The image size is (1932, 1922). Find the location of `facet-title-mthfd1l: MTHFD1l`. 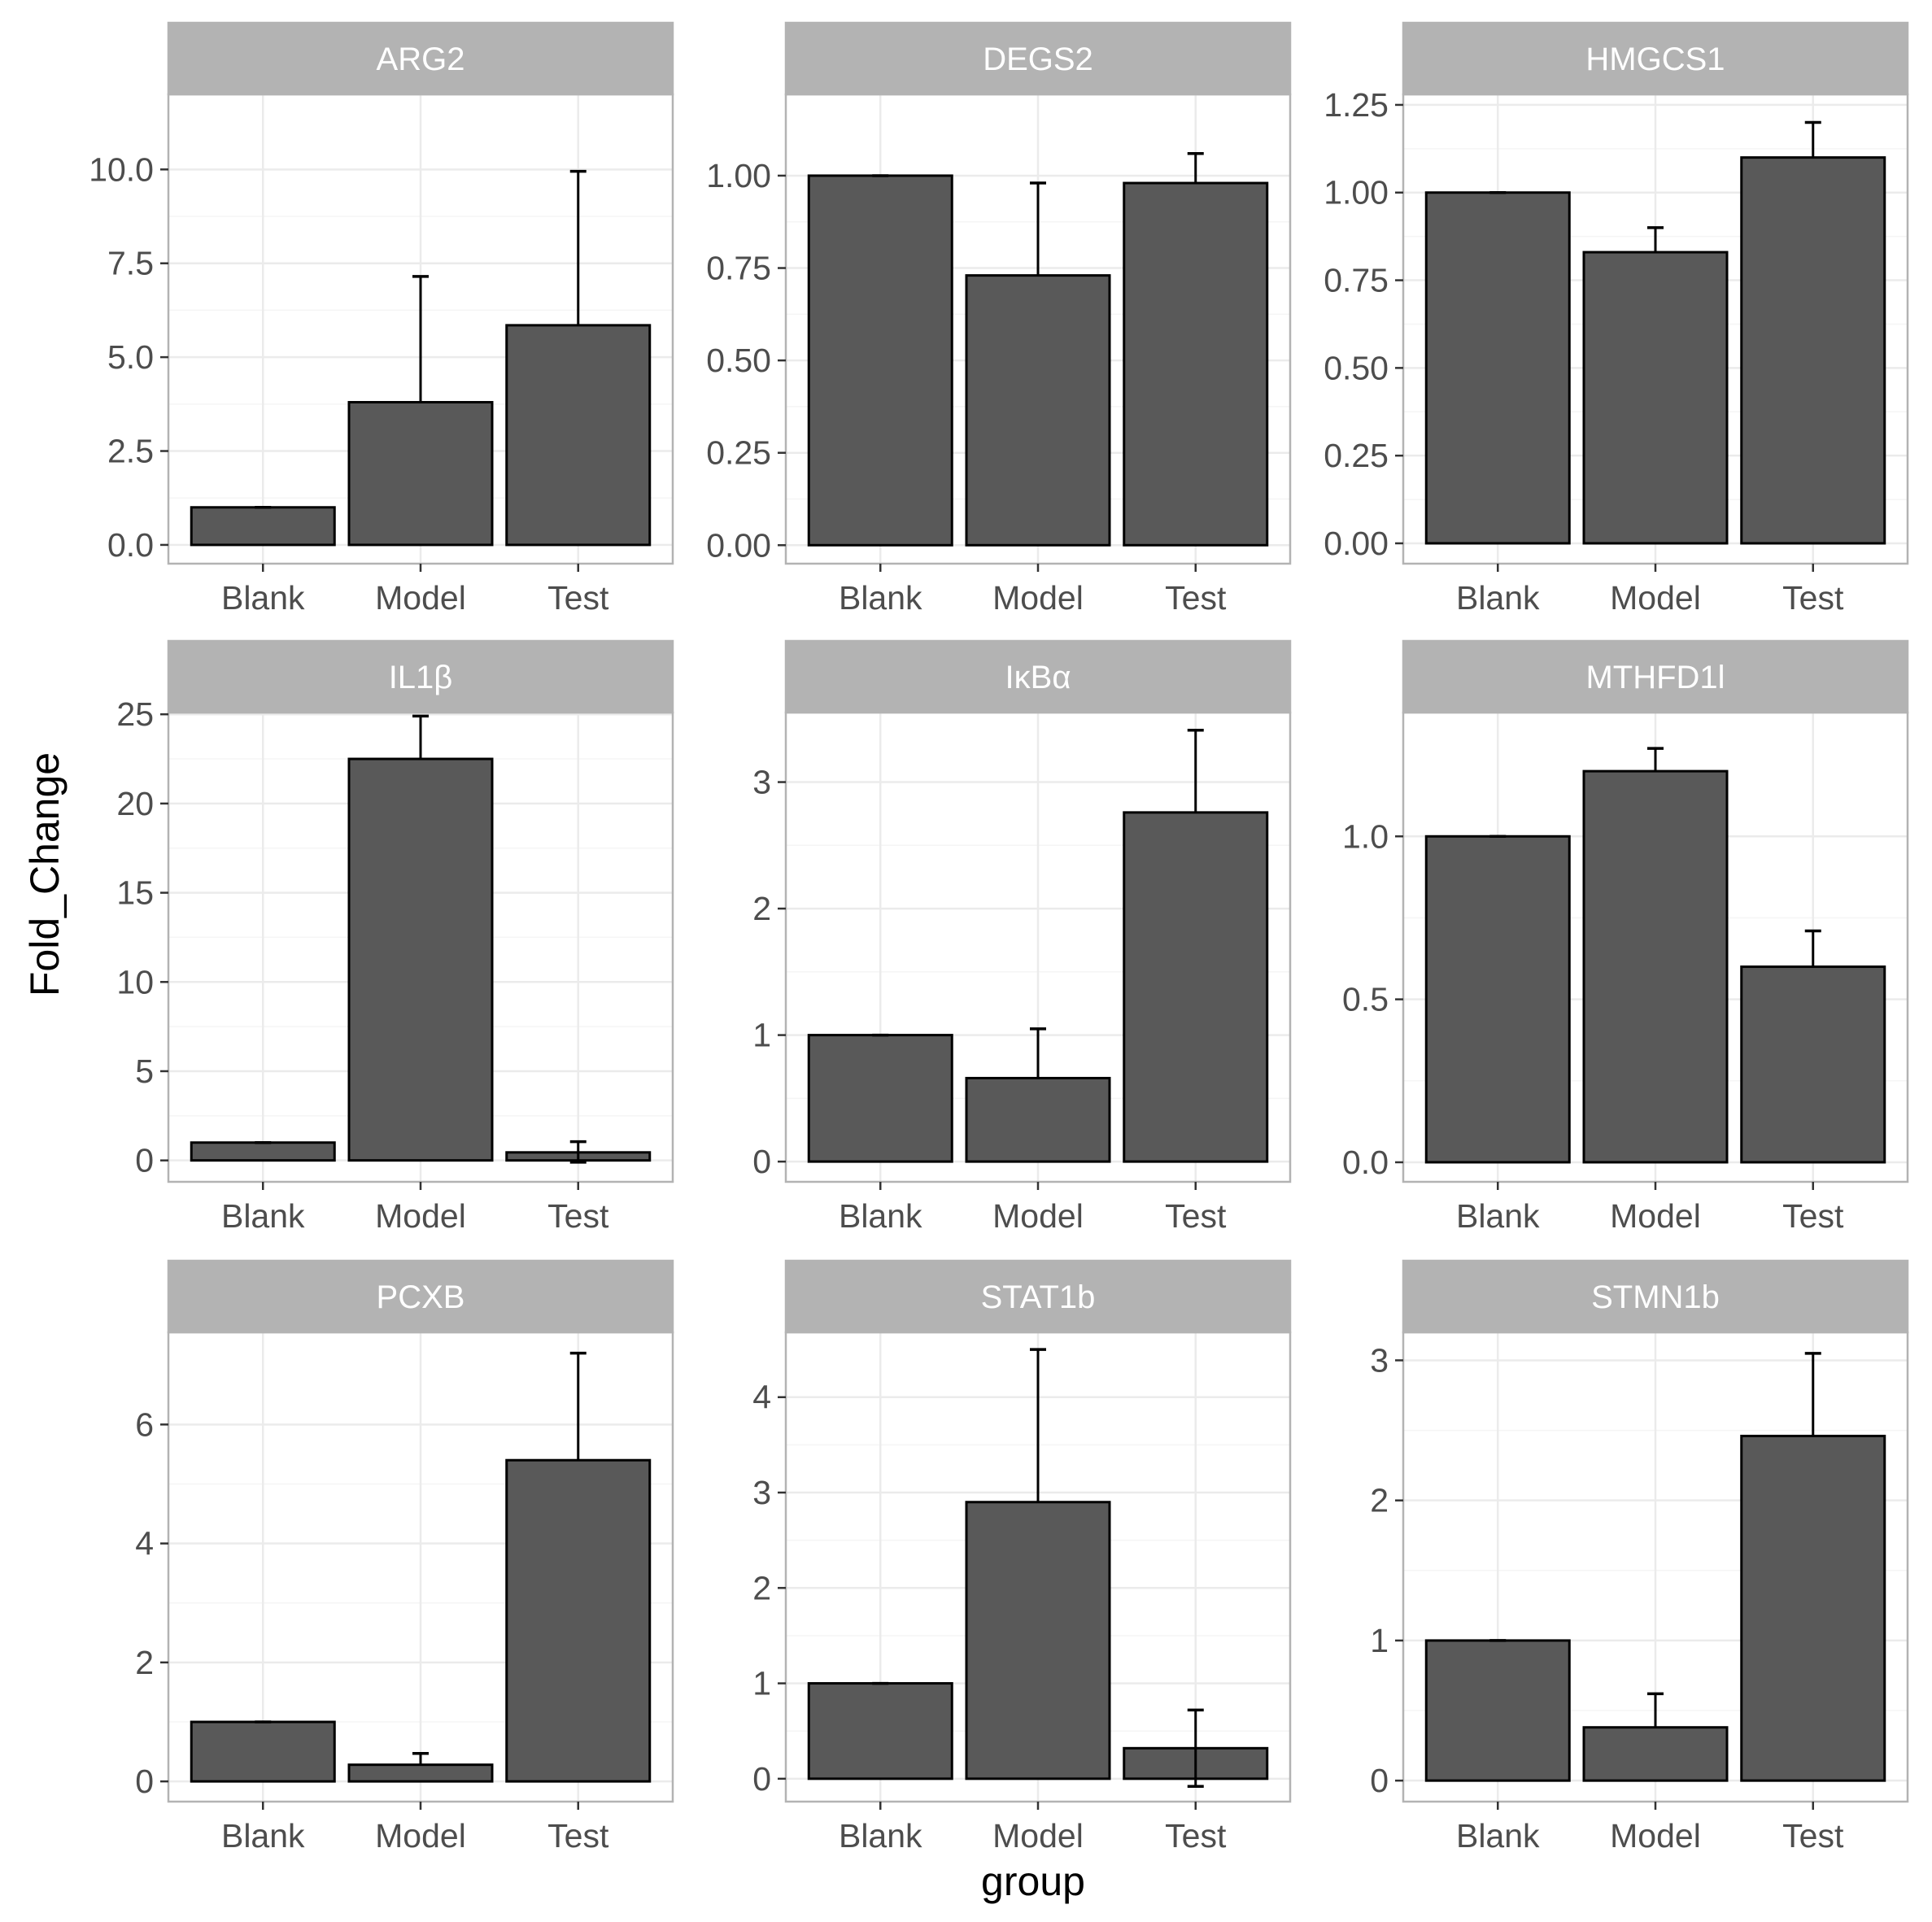

facet-title-mthfd1l: MTHFD1l is located at coordinates (1655, 677).